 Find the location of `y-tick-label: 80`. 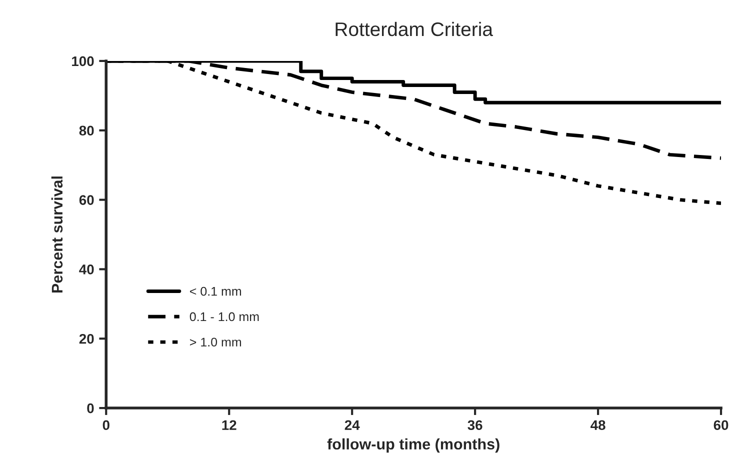

y-tick-label: 80 is located at coordinates (86, 131).